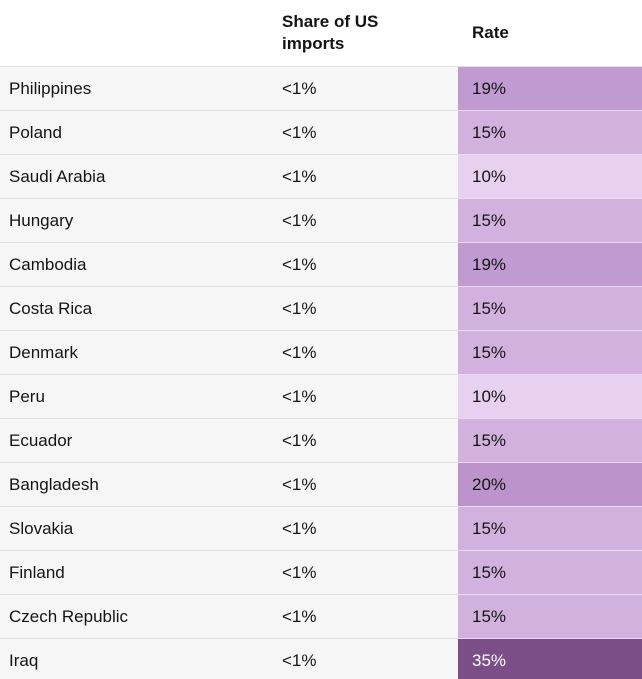 The height and width of the screenshot is (679, 642). I want to click on country-cell: Poland, so click(137, 133).